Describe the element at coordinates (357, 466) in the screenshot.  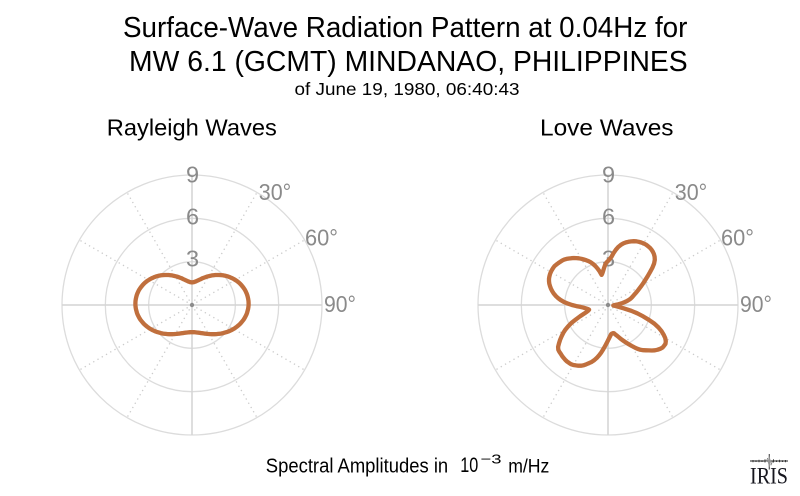
I see `svg-text: Spectral Amplitudes in` at that location.